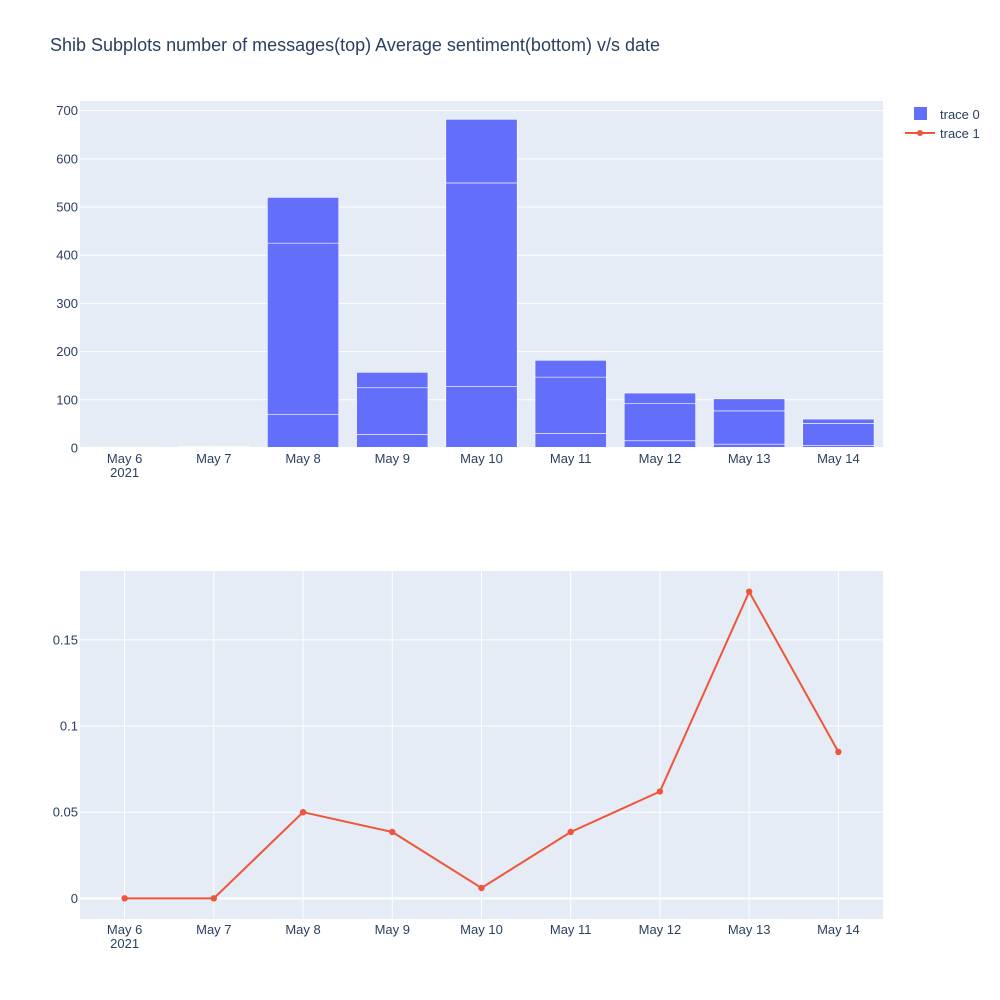 This screenshot has height=1000, width=1000. I want to click on legend-marker-icon, so click(920, 133).